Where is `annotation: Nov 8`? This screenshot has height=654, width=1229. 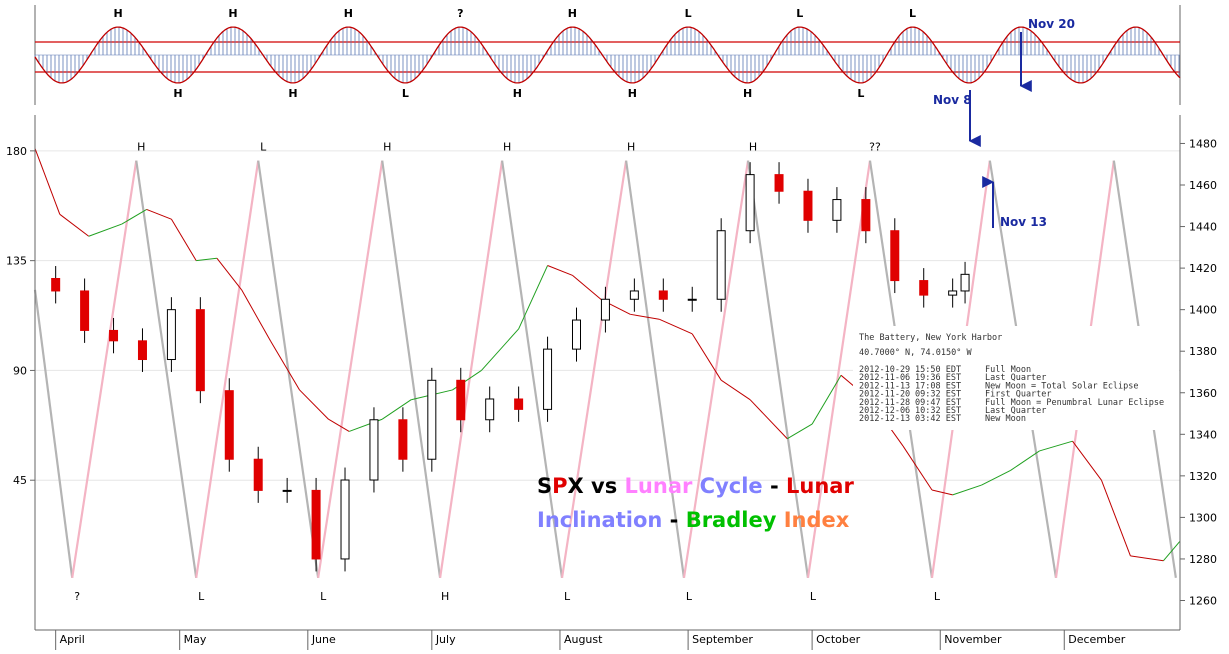
annotation: Nov 8 is located at coordinates (952, 100).